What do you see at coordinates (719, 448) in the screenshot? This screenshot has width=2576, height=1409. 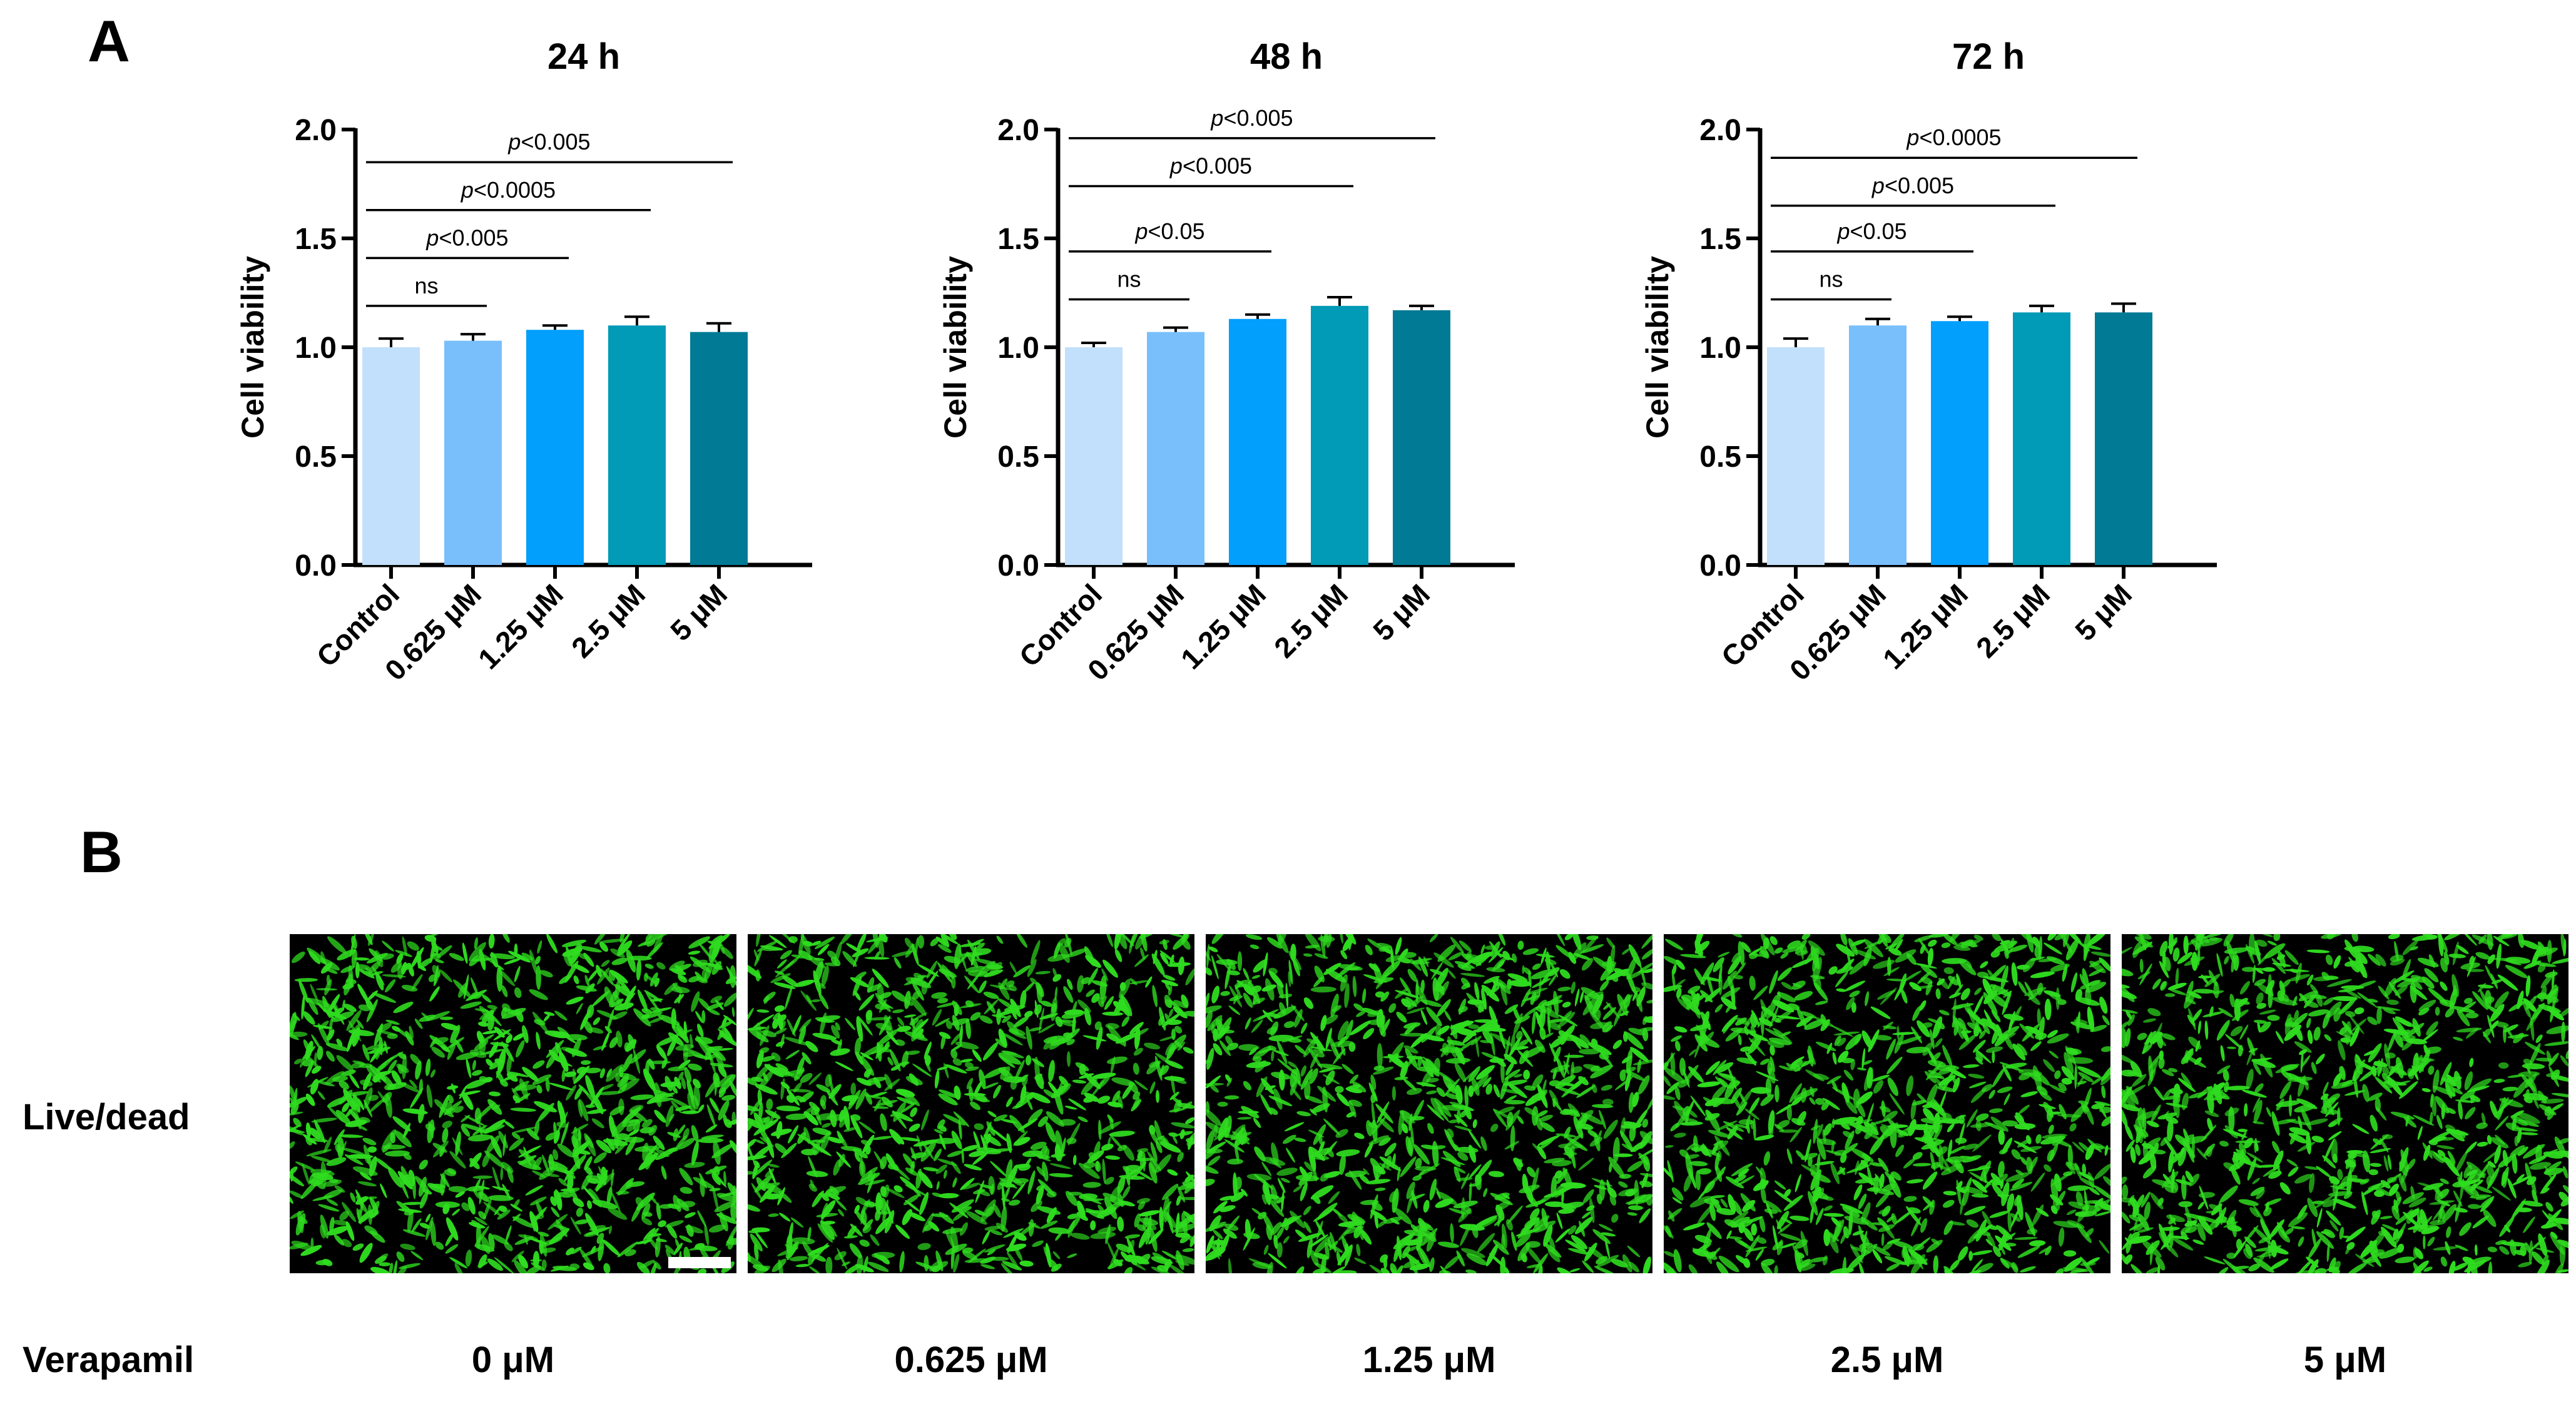 I see `bar` at bounding box center [719, 448].